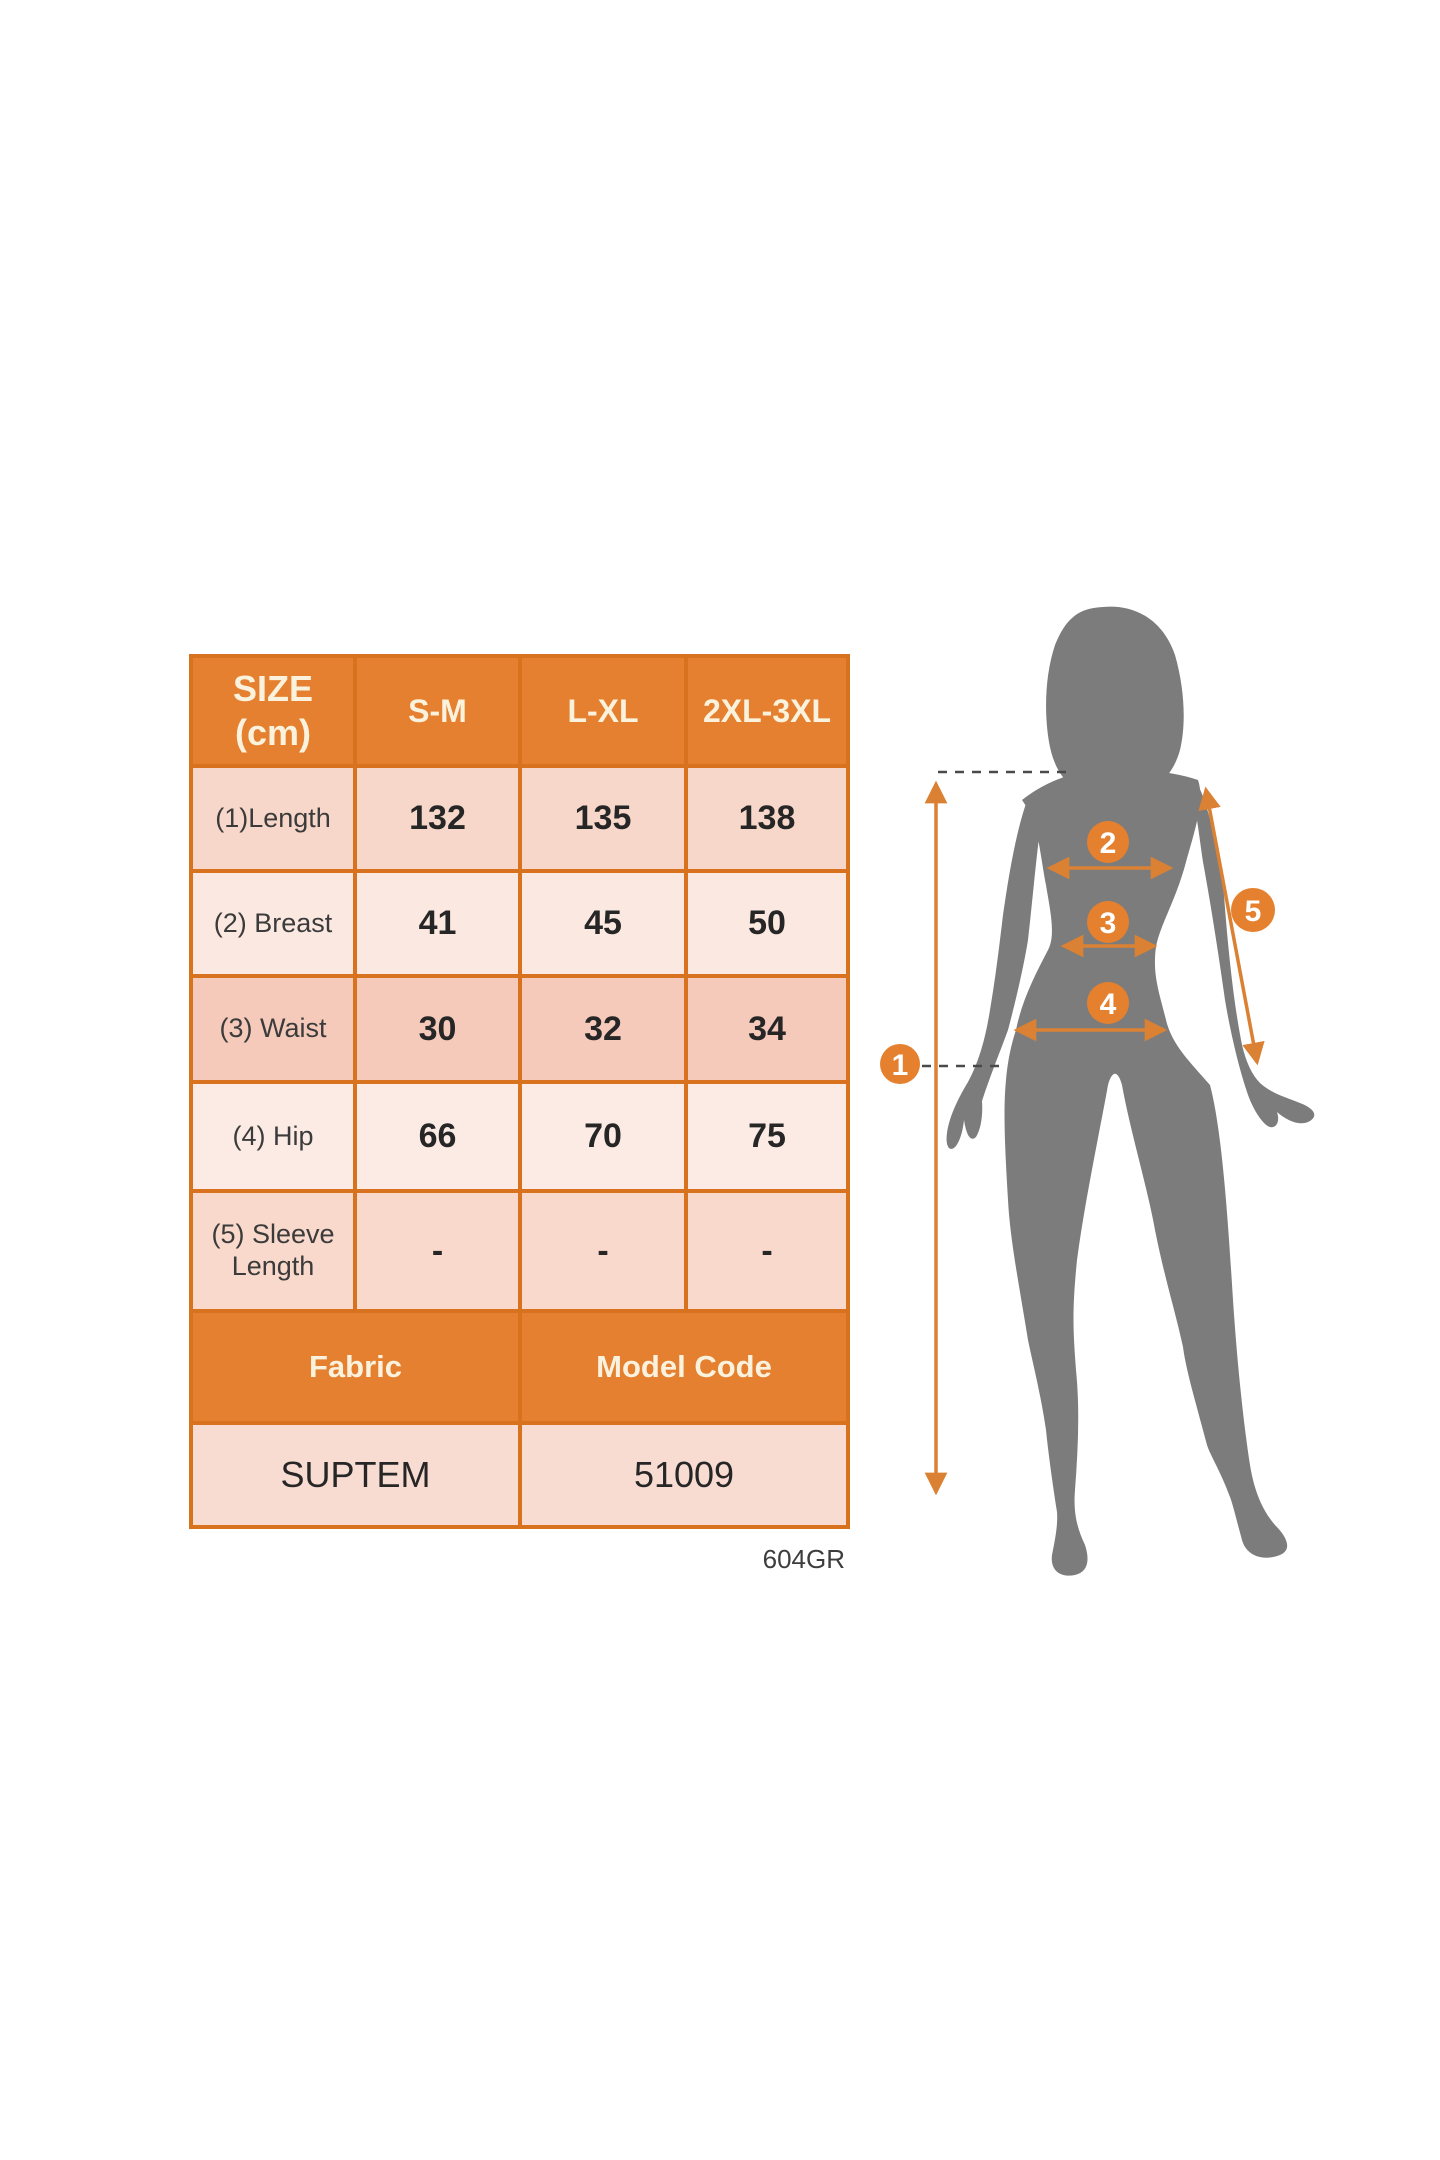 Image resolution: width=1440 pixels, height=2160 pixels. Describe the element at coordinates (767, 923) in the screenshot. I see `breast-value-2xl-3xl: 50` at that location.